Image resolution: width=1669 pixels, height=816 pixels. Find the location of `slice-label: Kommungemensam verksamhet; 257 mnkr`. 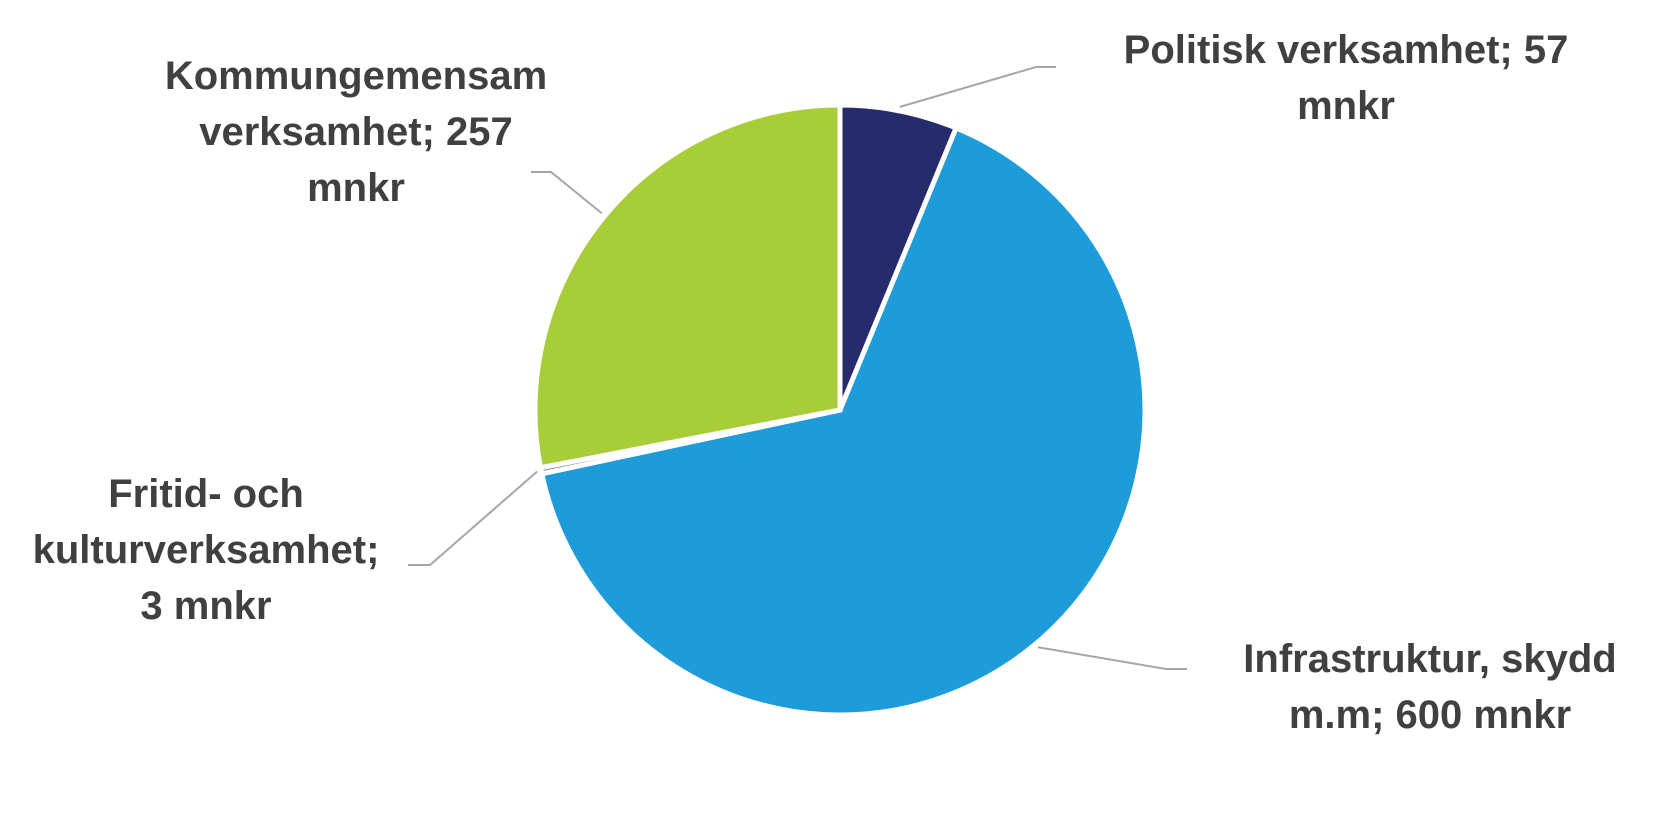

slice-label: Kommungemensam verksamhet; 257 mnkr is located at coordinates (356, 132).